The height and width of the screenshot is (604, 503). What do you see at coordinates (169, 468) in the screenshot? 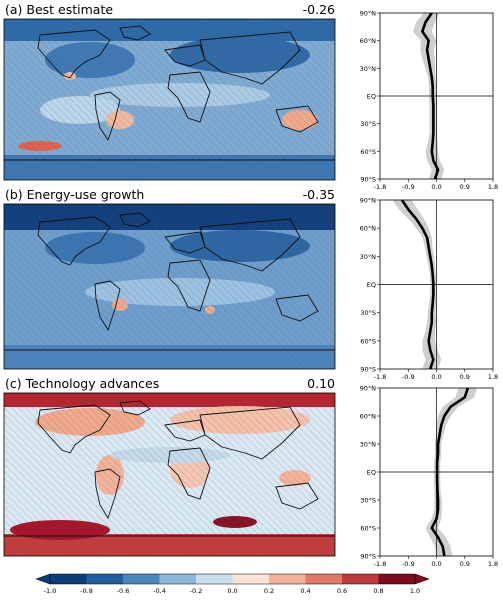
I see `map-c-coastlines` at bounding box center [169, 468].